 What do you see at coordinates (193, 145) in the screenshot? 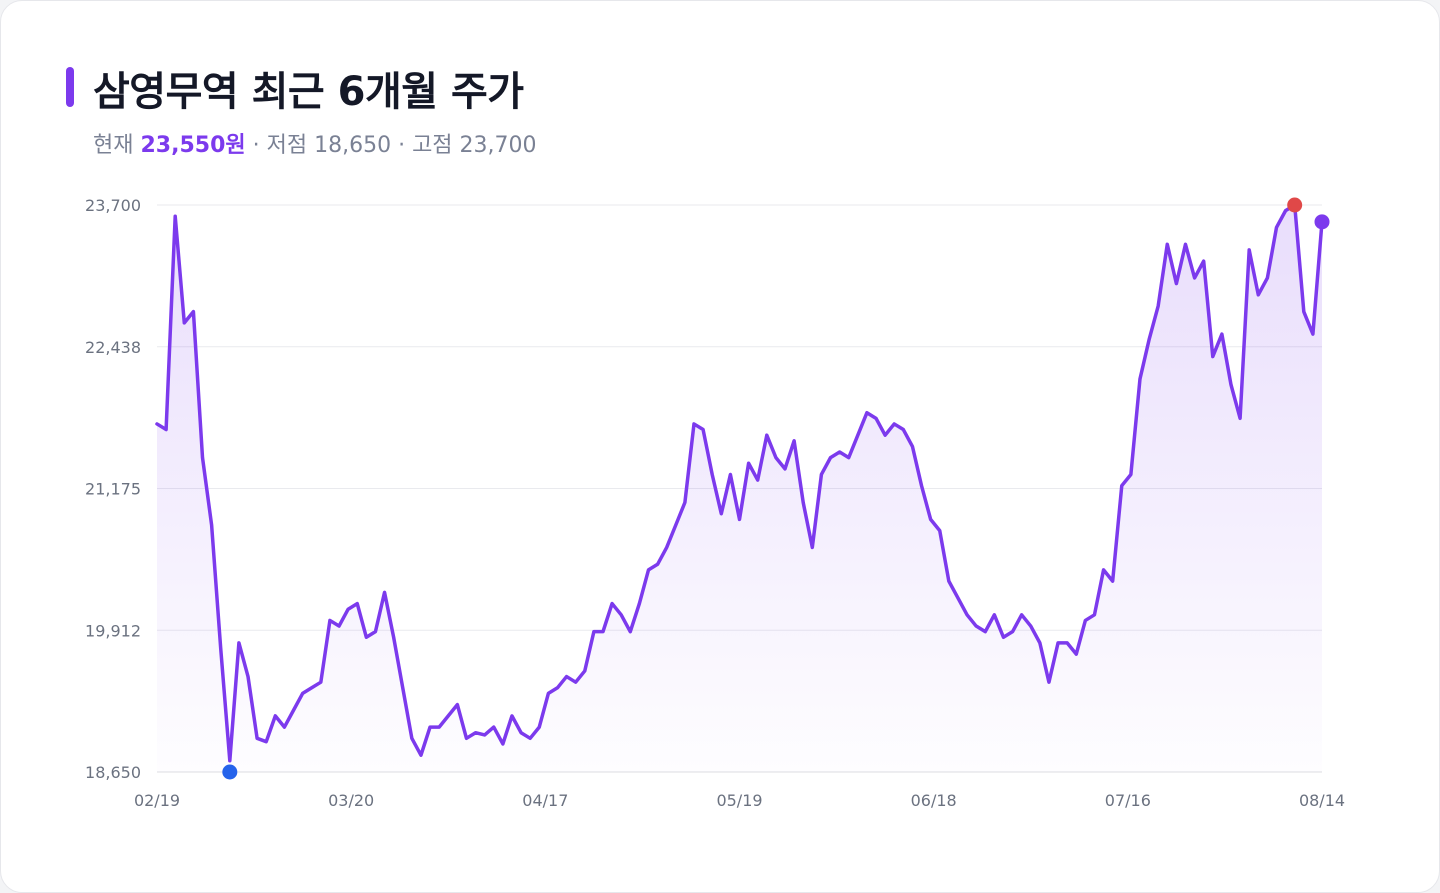
I see `current-price: 23,550원` at bounding box center [193, 145].